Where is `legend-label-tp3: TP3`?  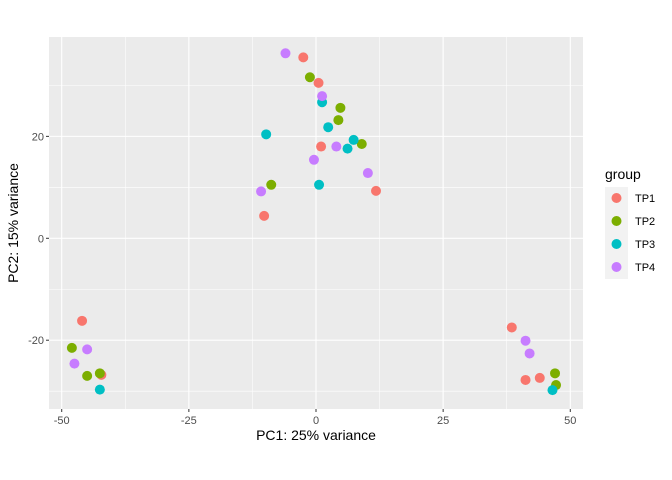
legend-label-tp3: TP3 is located at coordinates (645, 245).